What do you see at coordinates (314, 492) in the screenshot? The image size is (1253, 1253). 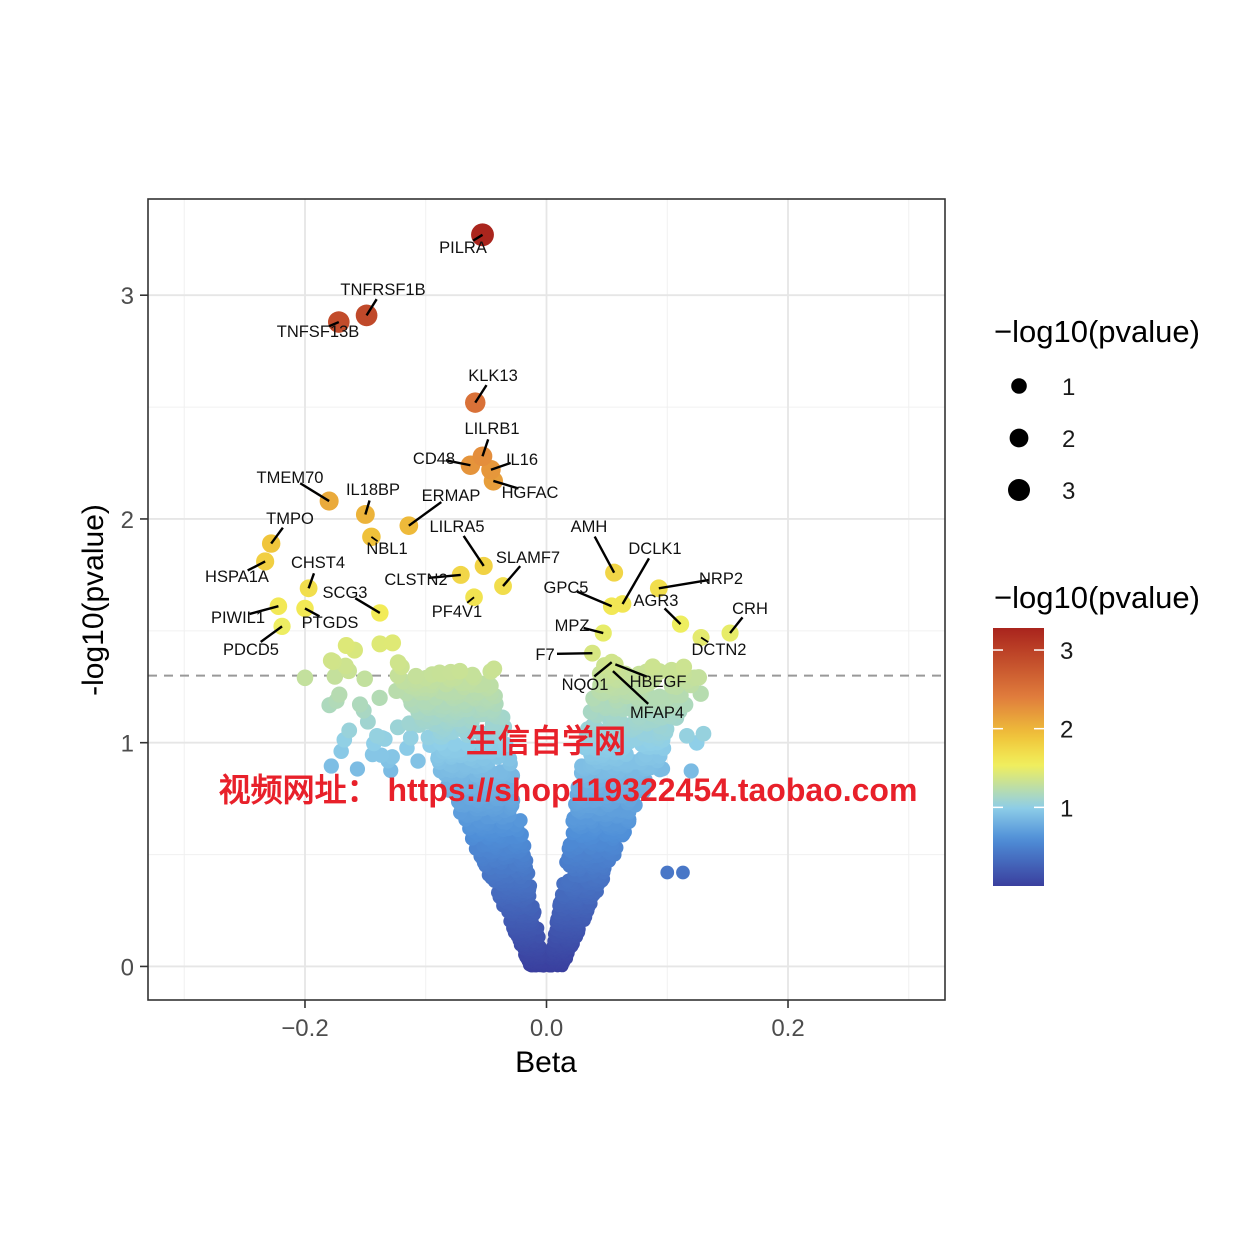 I see `label-connector-tmem70` at bounding box center [314, 492].